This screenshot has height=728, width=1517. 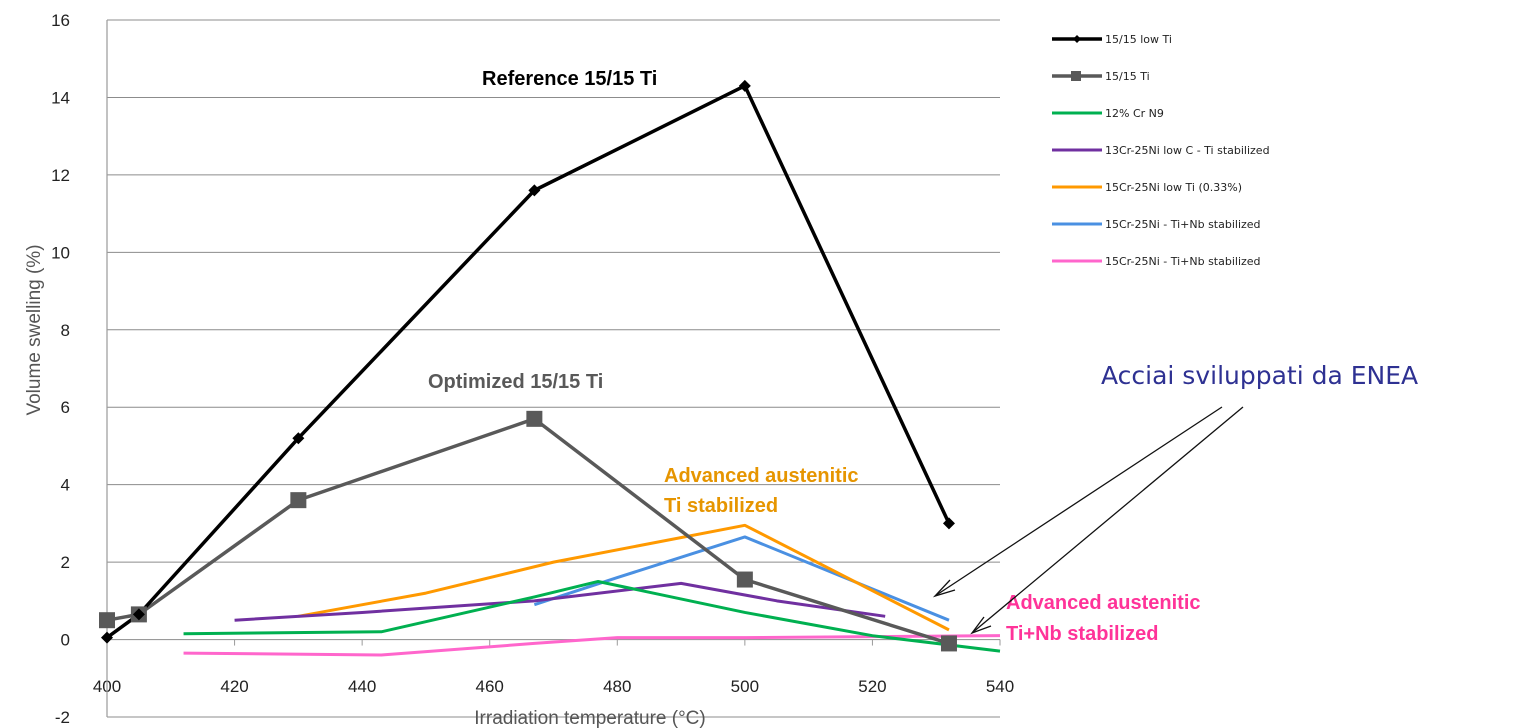 I want to click on y-tick-label: -2, so click(x=62, y=717).